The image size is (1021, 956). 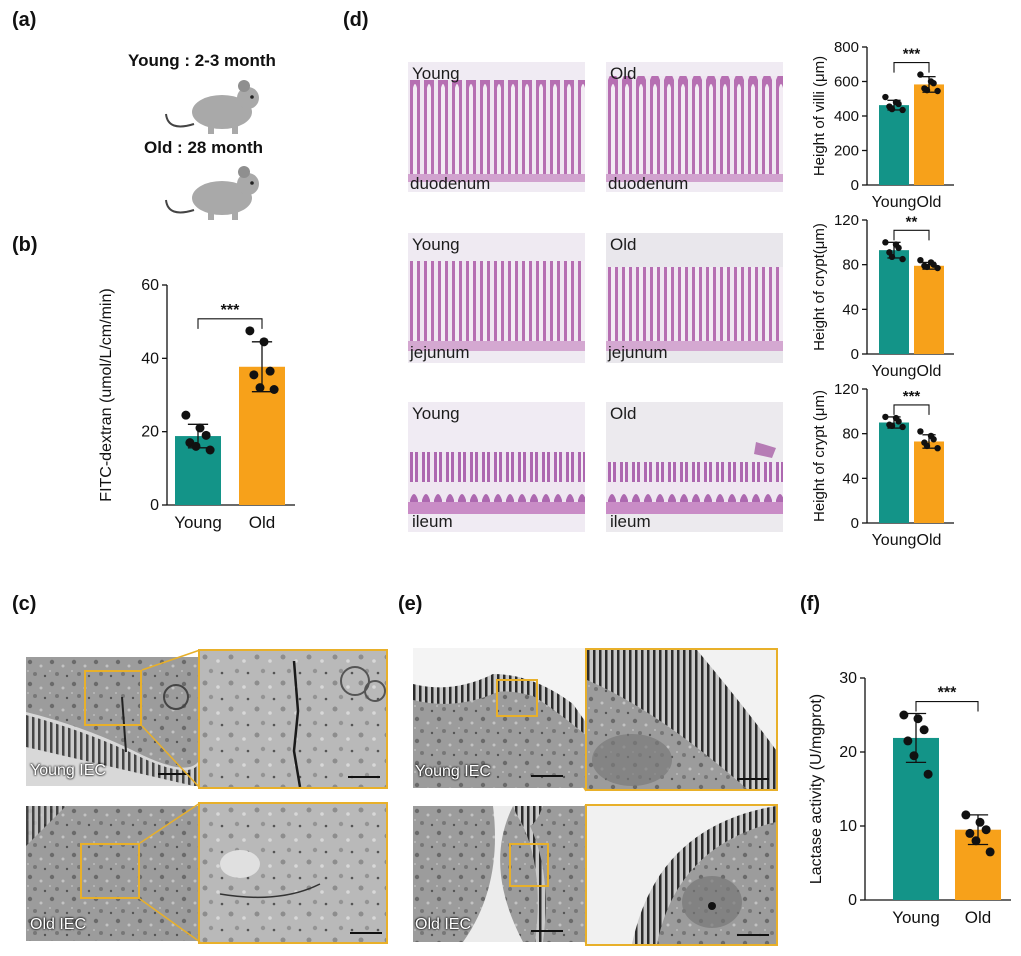 What do you see at coordinates (150, 285) in the screenshot?
I see `y-tick-label: 60` at bounding box center [150, 285].